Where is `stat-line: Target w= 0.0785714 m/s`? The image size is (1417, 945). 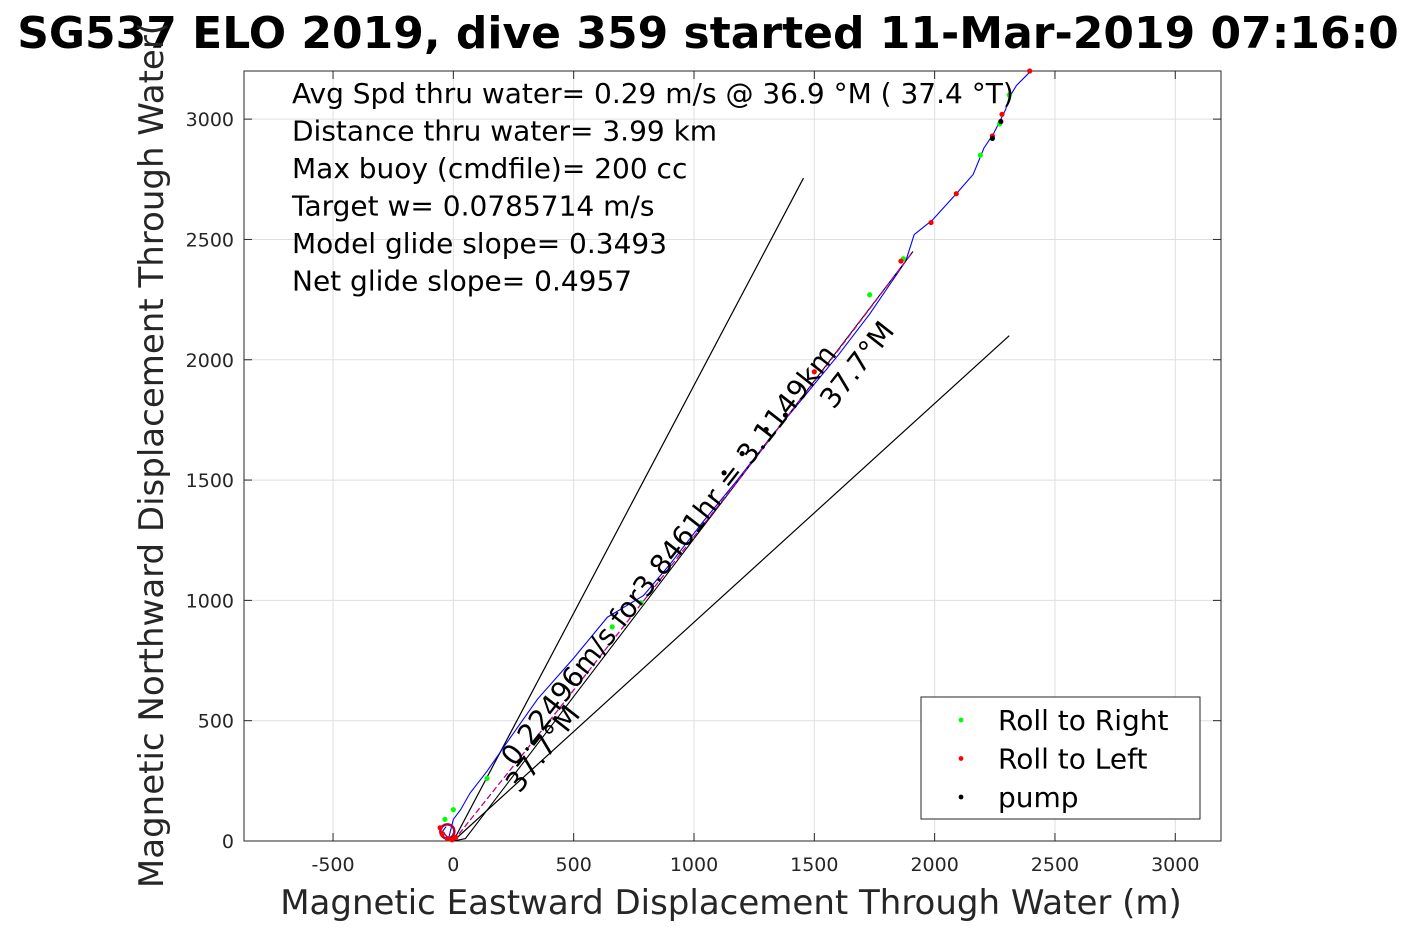
stat-line: Target w= 0.0785714 m/s is located at coordinates (472, 206).